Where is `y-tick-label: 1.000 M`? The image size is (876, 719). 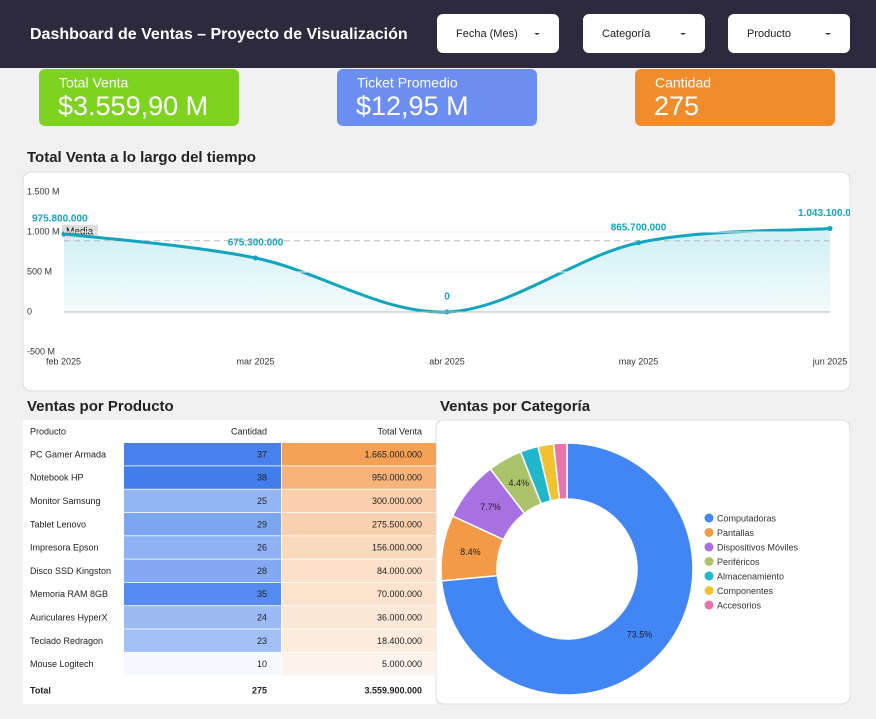
y-tick-label: 1.000 M is located at coordinates (43, 231).